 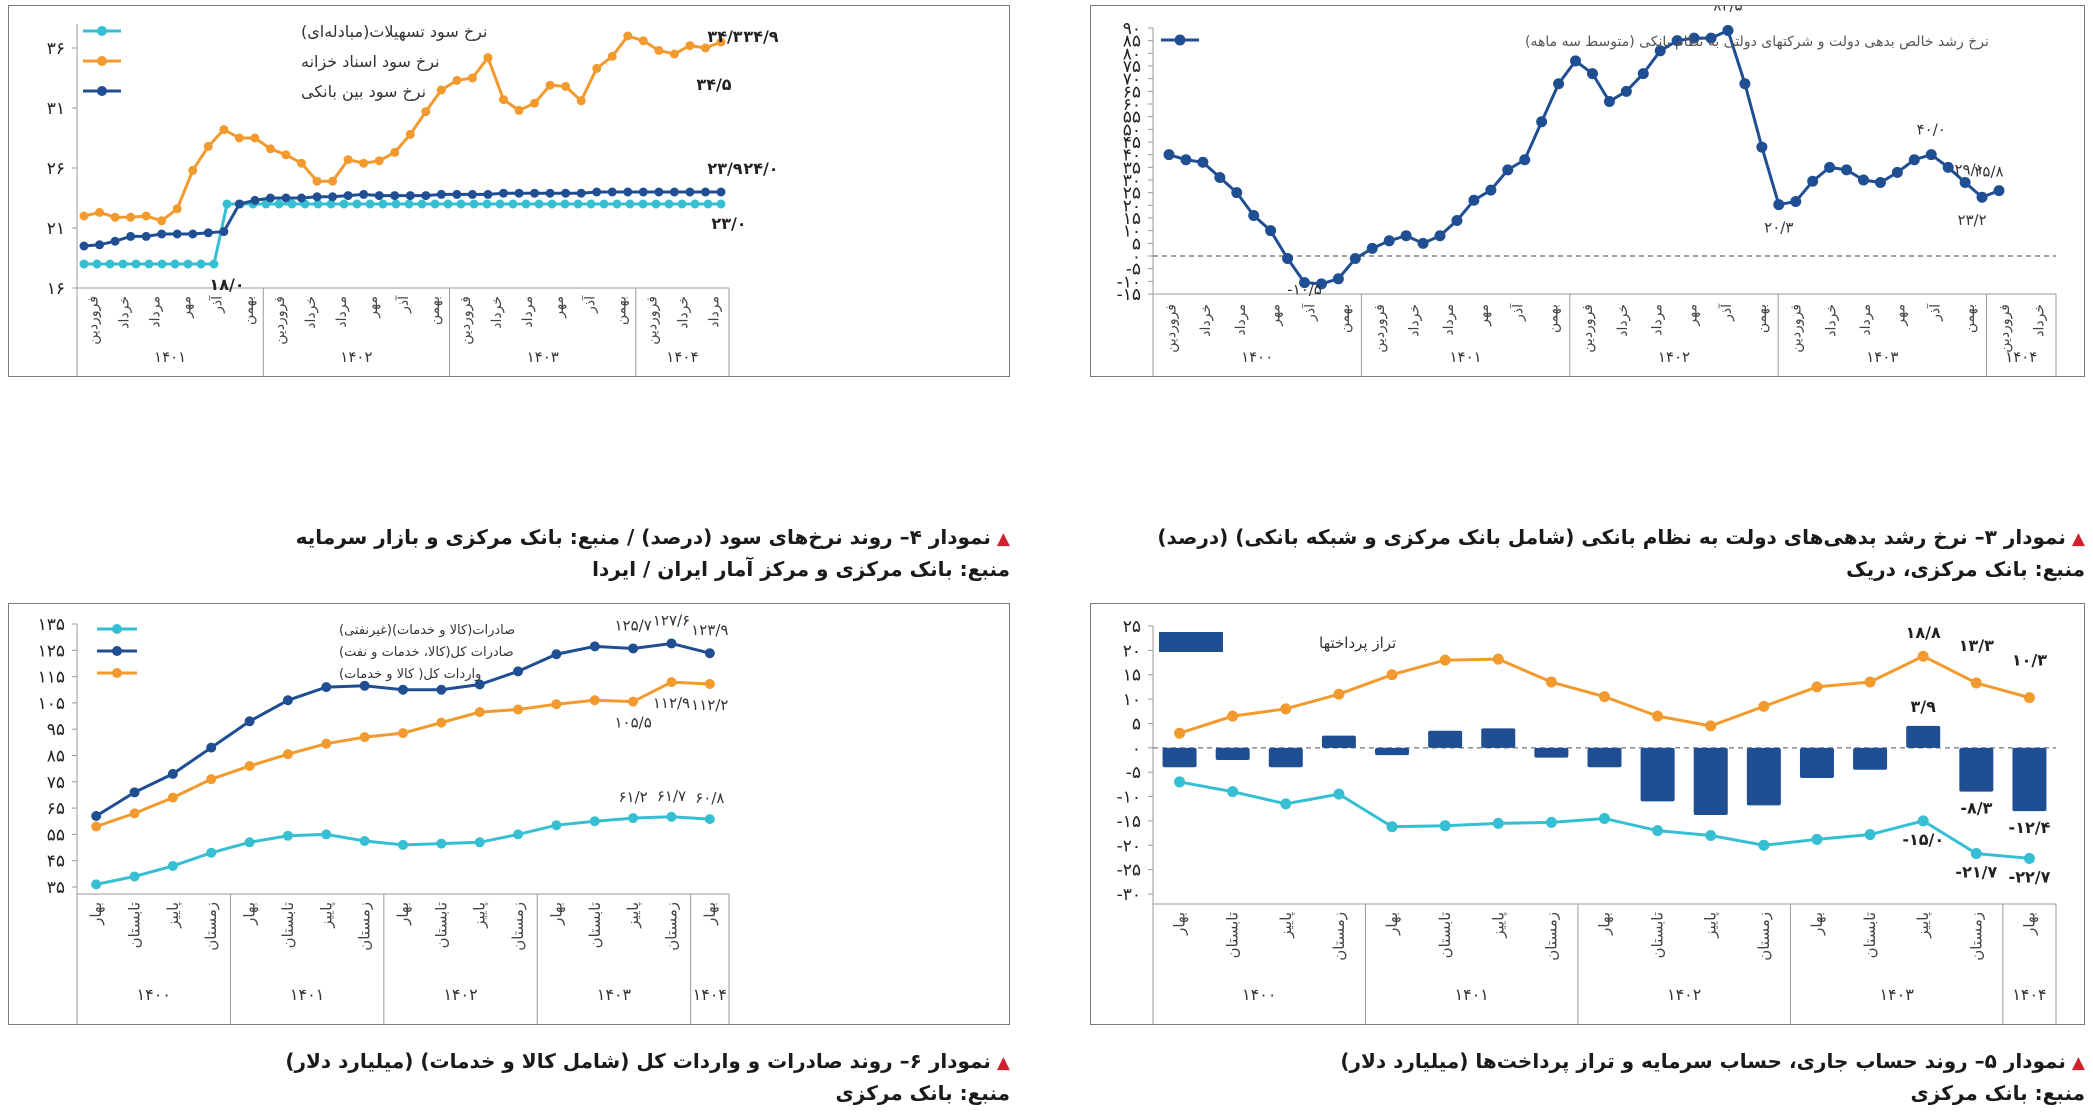 I want to click on data-label: ۲۰/۳, so click(x=1778, y=228).